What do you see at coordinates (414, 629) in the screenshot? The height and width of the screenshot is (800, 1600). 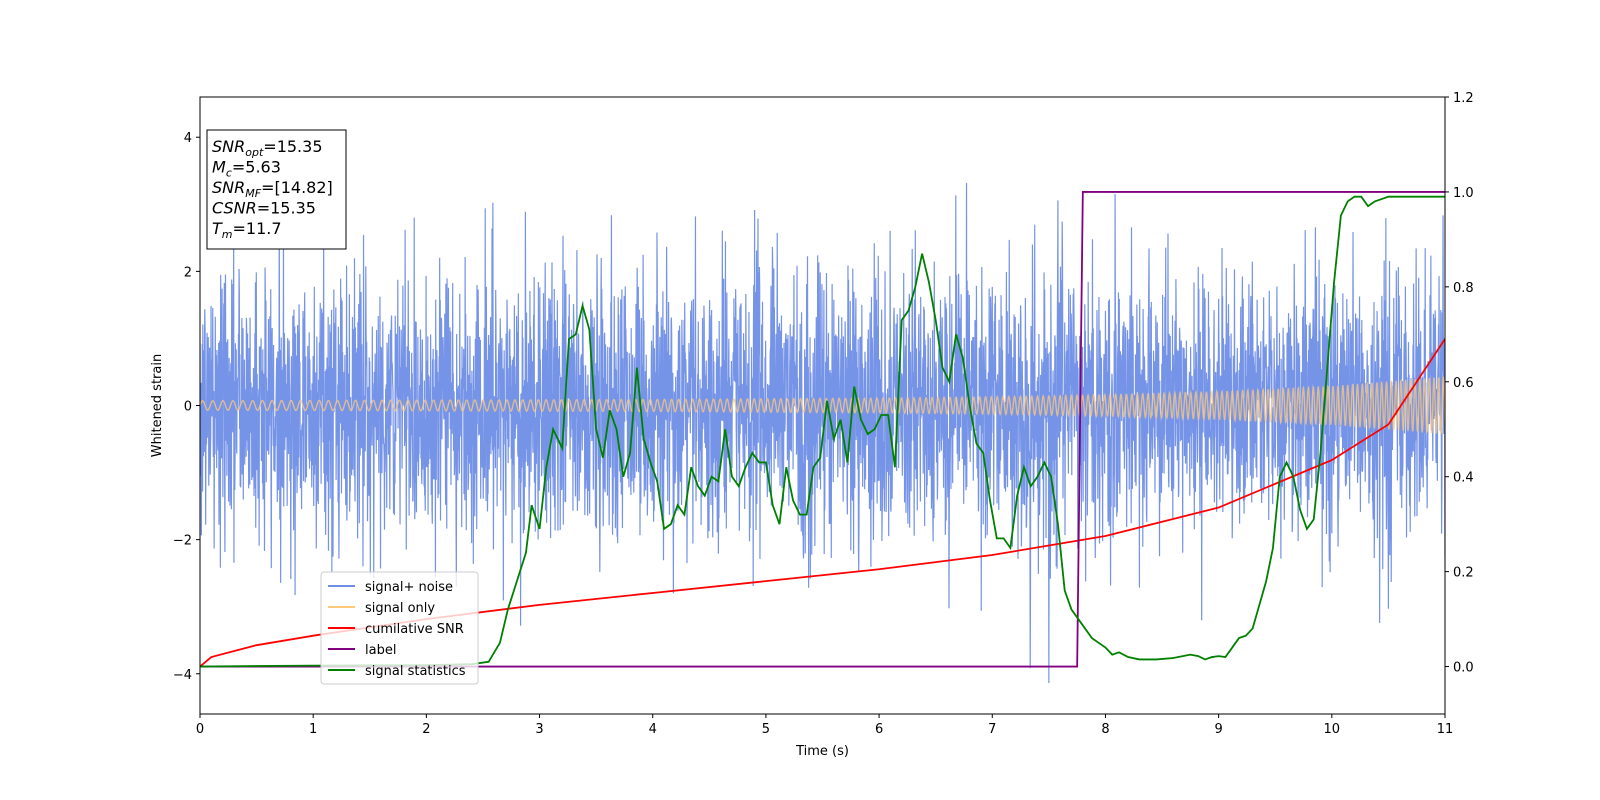 I see `legend-label: cumilative SNR` at bounding box center [414, 629].